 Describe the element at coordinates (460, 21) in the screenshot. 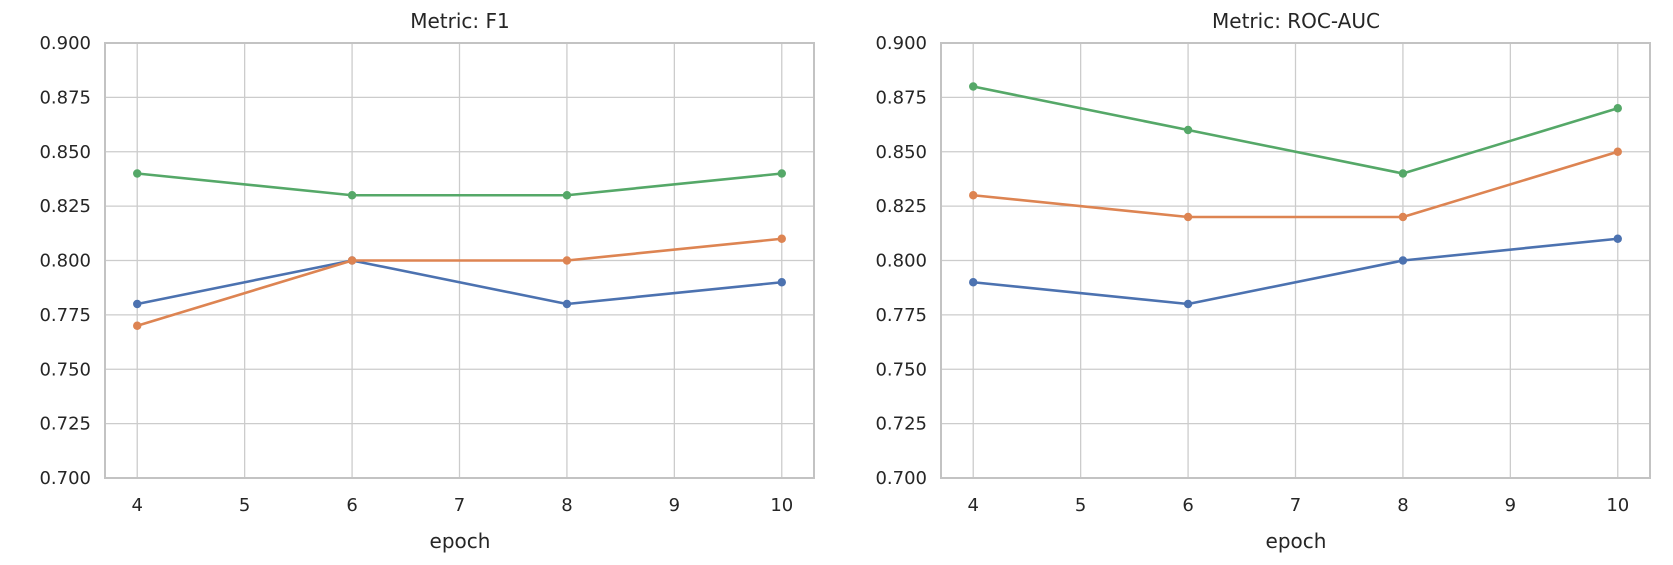

I see `chart-title-f1: Metric: F1` at that location.